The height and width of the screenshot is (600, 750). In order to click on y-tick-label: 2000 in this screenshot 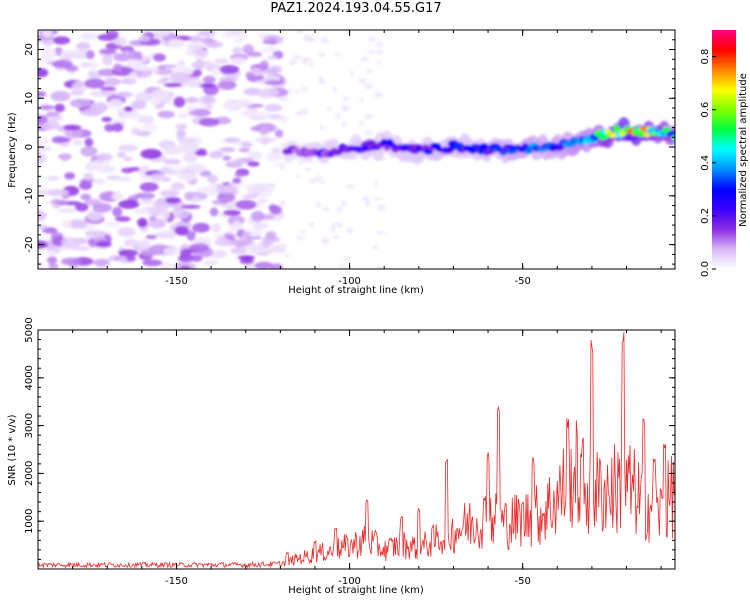, I will do `click(29, 473)`.